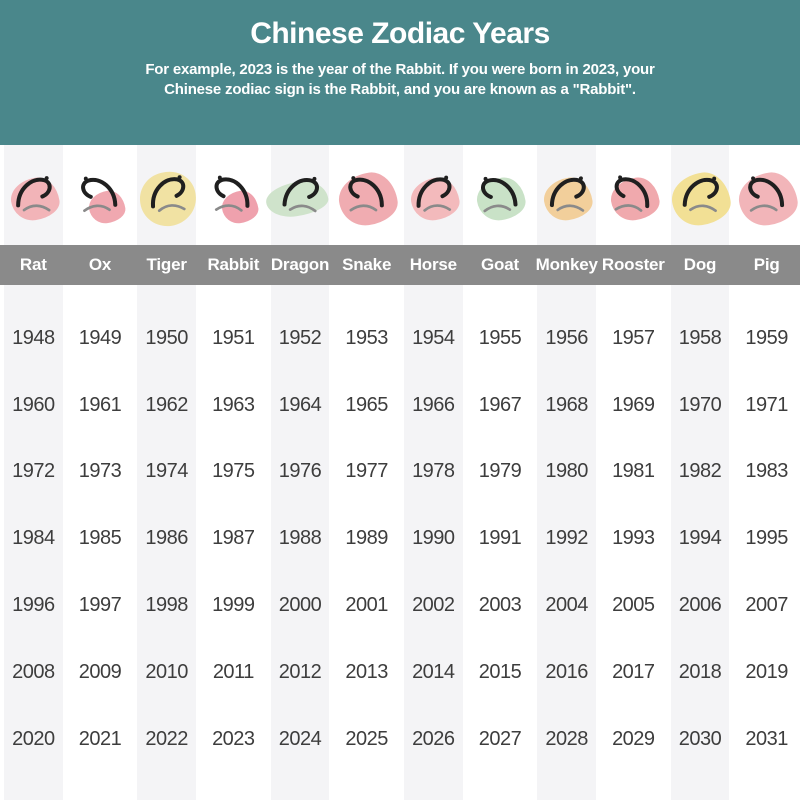 The width and height of the screenshot is (800, 800). I want to click on year-cell: 2003, so click(500, 605).